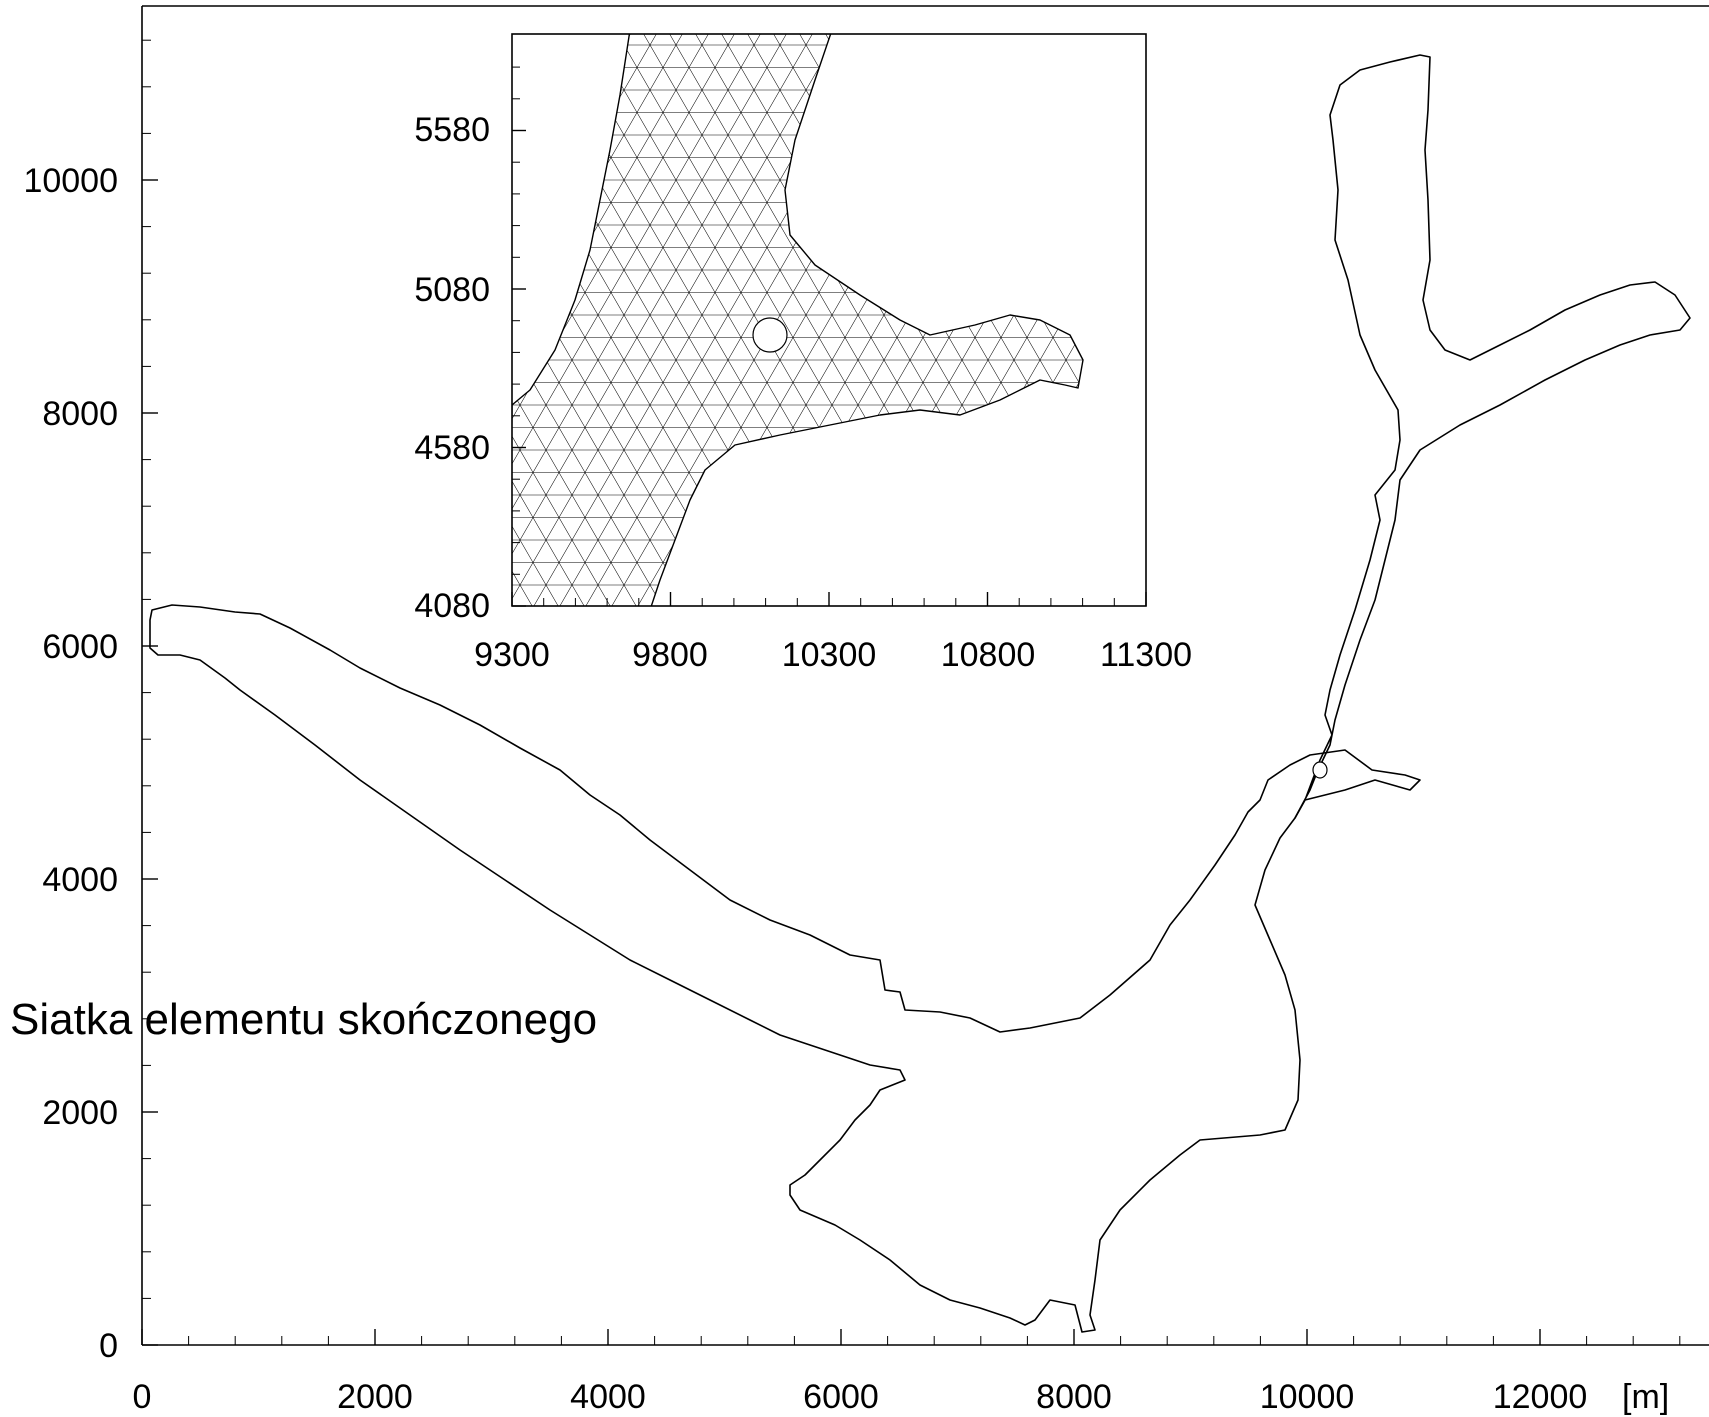 The image size is (1709, 1417). What do you see at coordinates (1492, 436) in the screenshot?
I see `lake-mesh-north-arm` at bounding box center [1492, 436].